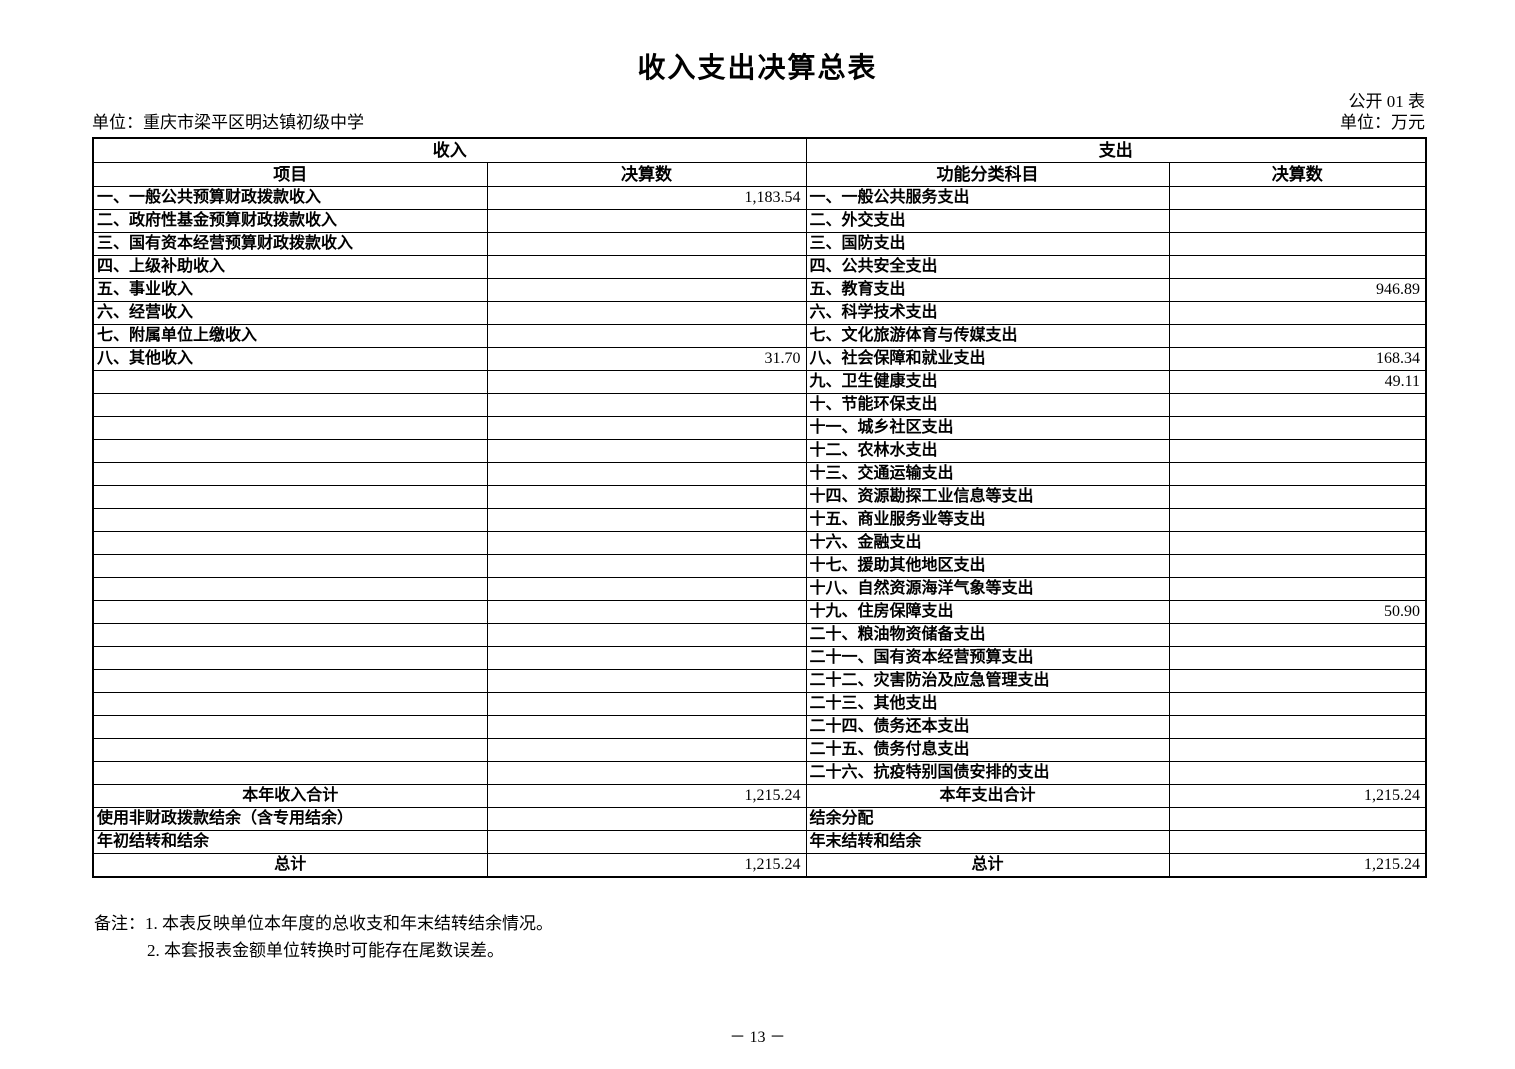 The width and height of the screenshot is (1515, 1069). I want to click on income-item-cell: 三、国有资本经营预算财政拨款收入, so click(290, 244).